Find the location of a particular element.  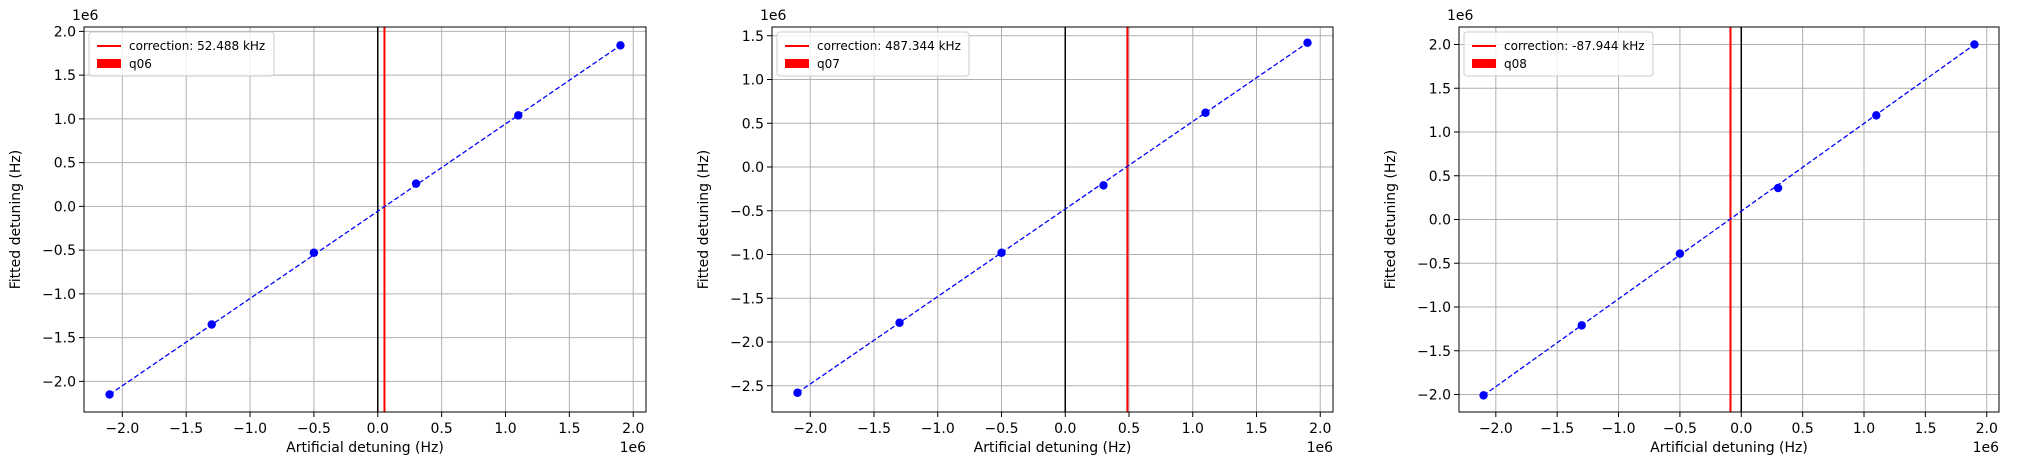

y-tick-label-6: 0.5 is located at coordinates (753, 124).